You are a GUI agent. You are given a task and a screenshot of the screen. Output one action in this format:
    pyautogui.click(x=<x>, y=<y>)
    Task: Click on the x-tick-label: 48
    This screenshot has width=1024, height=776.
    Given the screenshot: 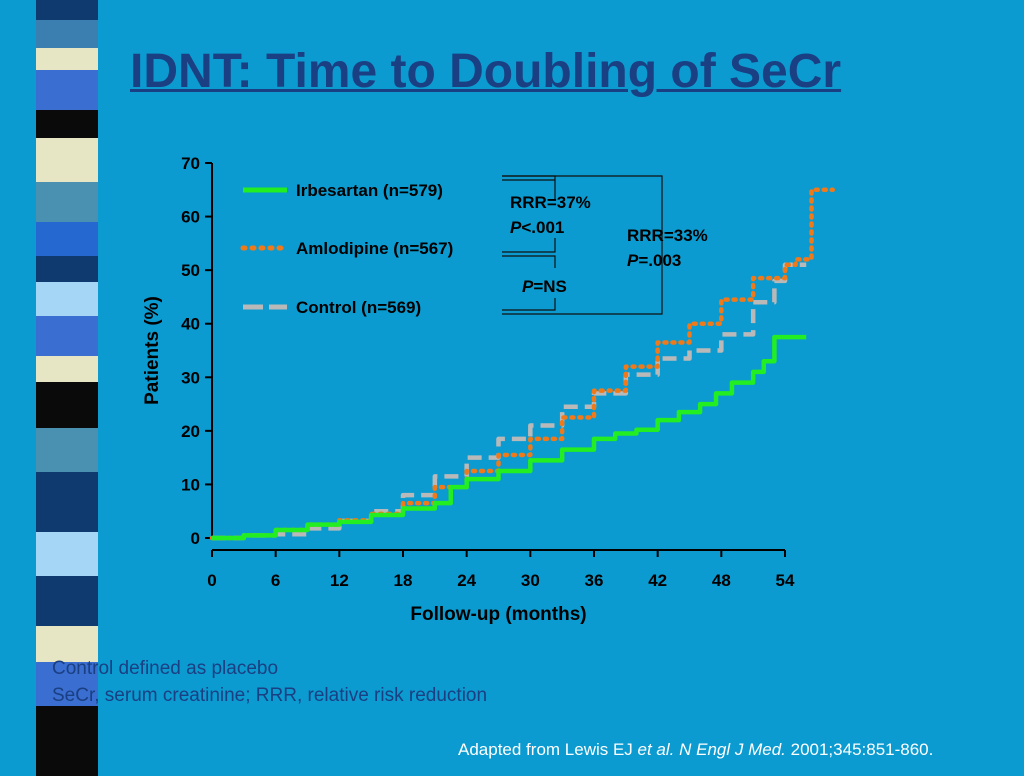 What is the action you would take?
    pyautogui.click(x=721, y=580)
    